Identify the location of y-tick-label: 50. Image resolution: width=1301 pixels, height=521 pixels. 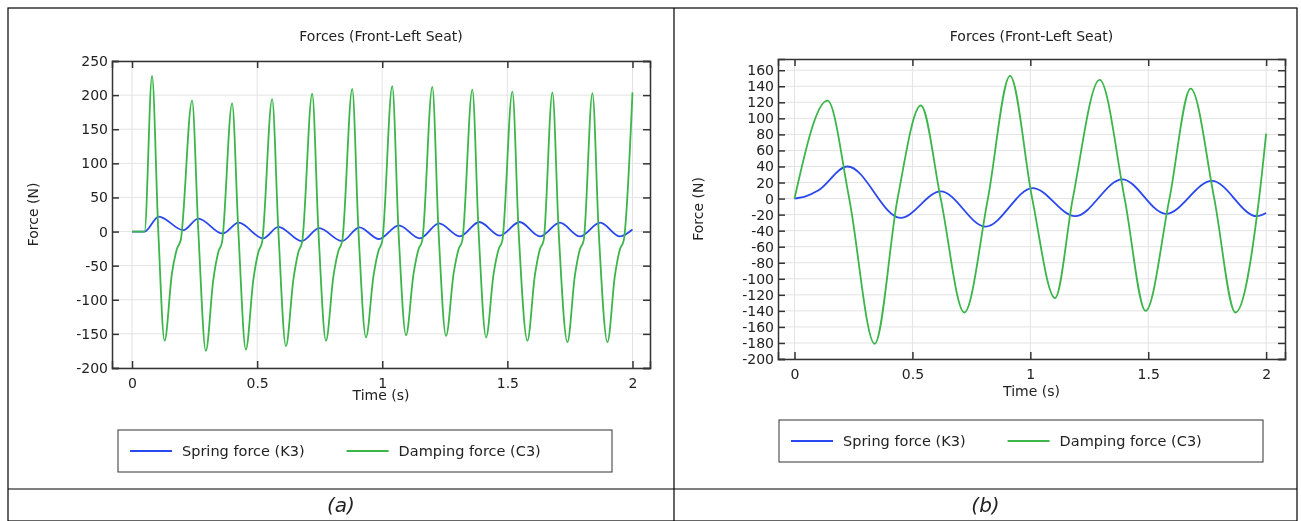
(99, 197).